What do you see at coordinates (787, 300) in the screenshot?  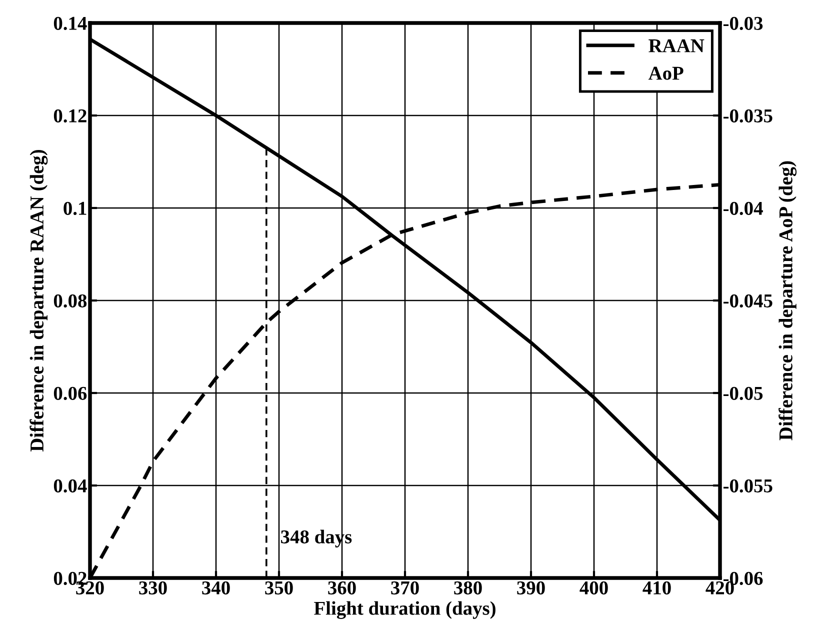 I see `y2-axis-title: Difference in departure AoP (deg)` at bounding box center [787, 300].